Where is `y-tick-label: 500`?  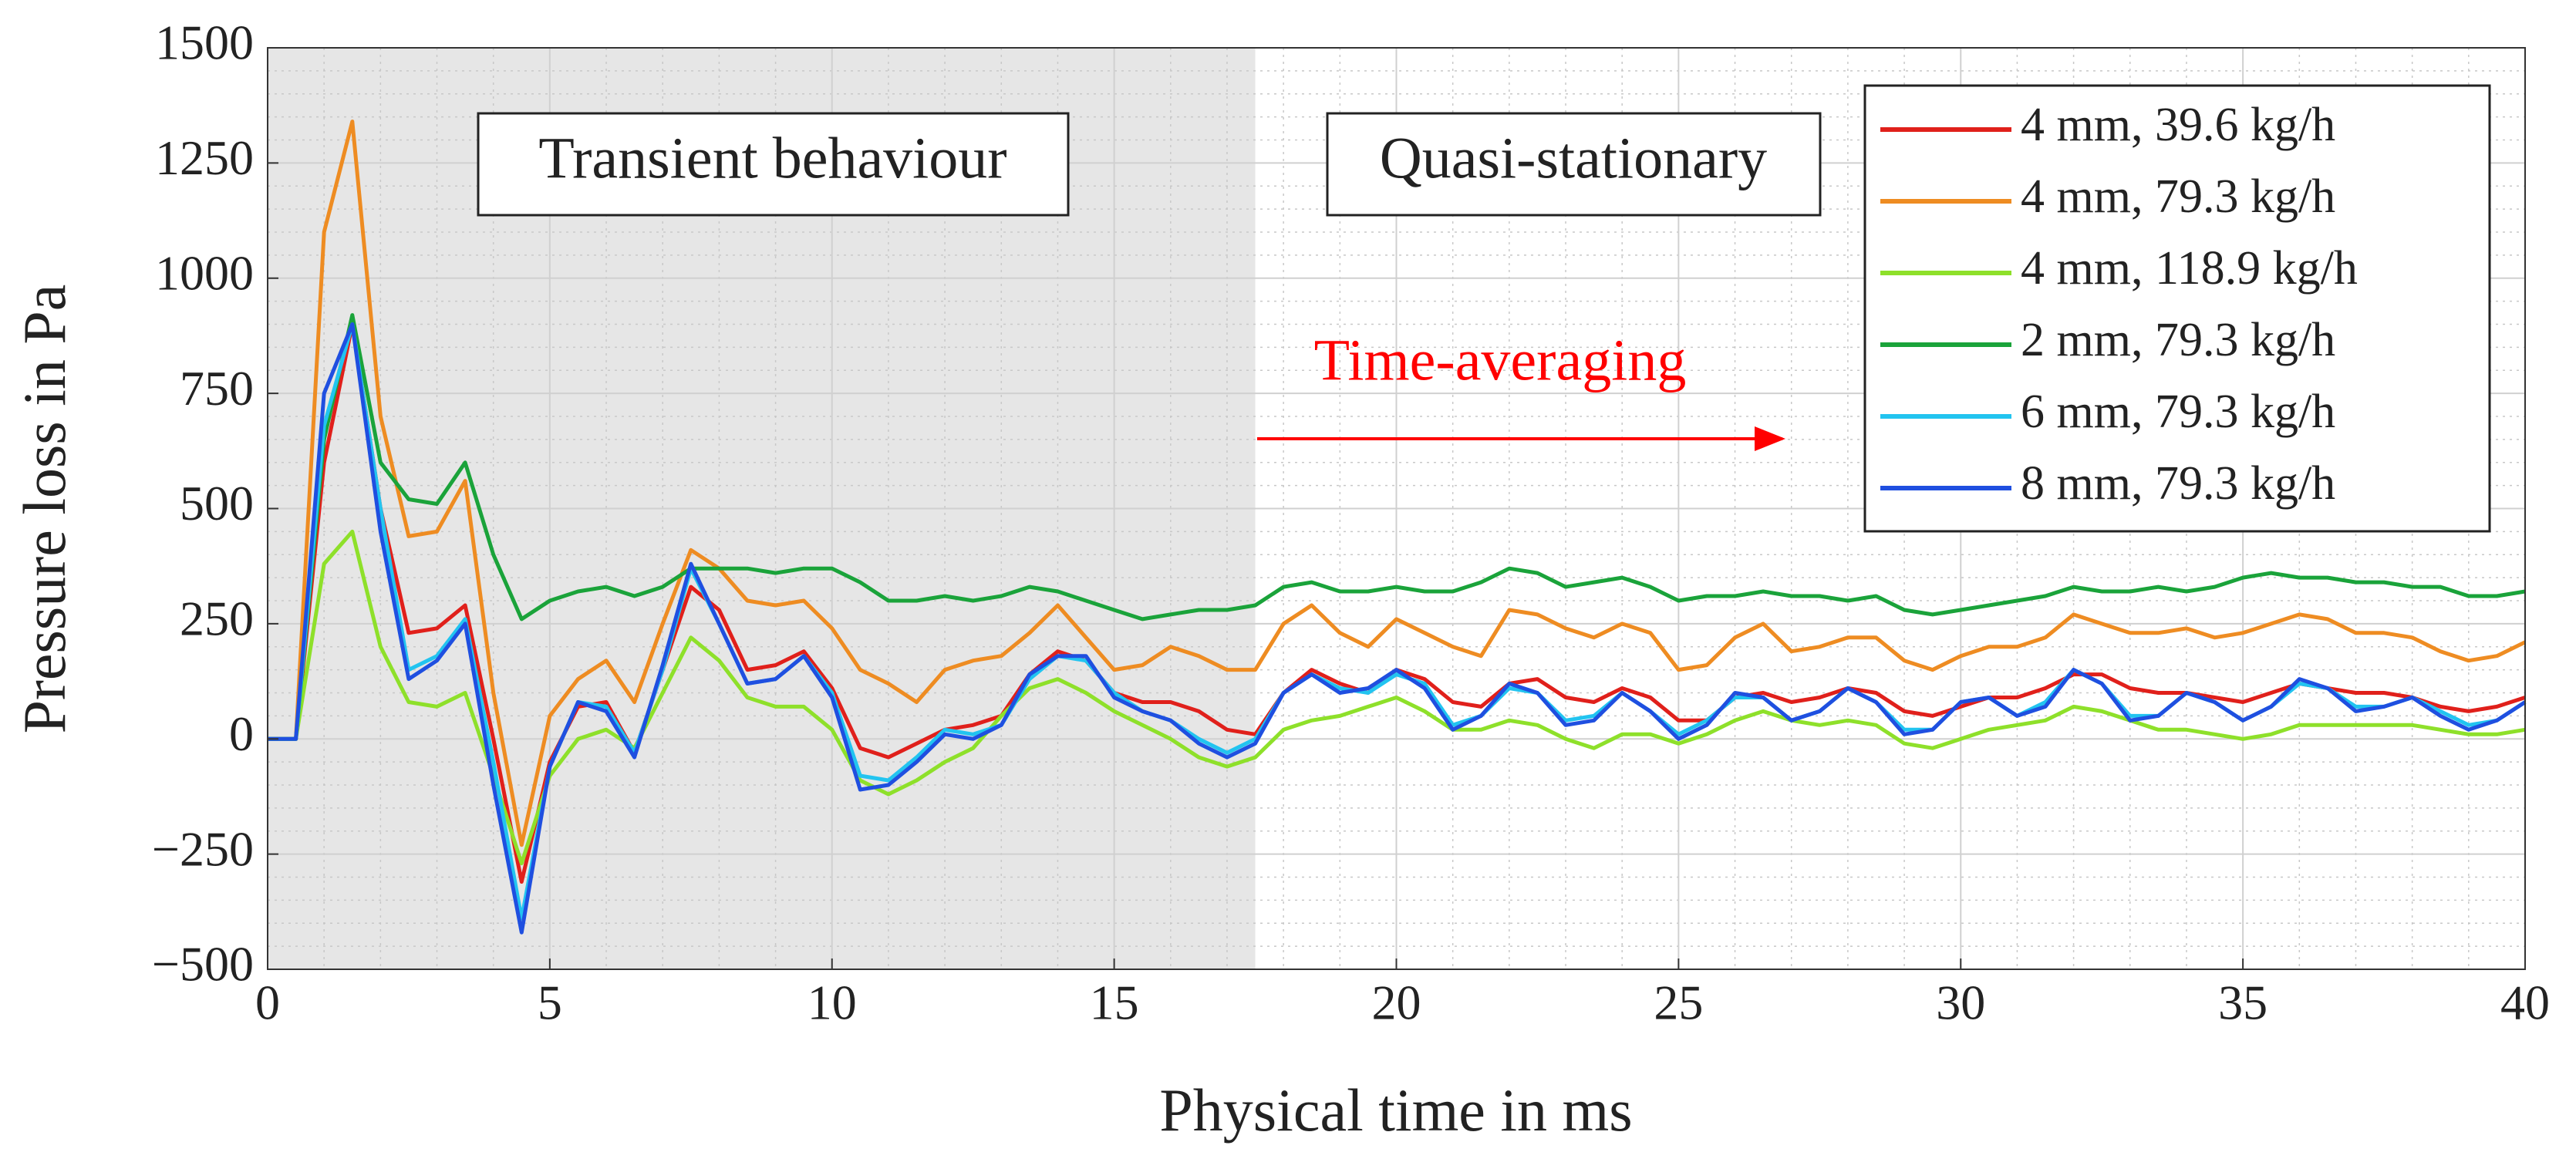 y-tick-label: 500 is located at coordinates (217, 504).